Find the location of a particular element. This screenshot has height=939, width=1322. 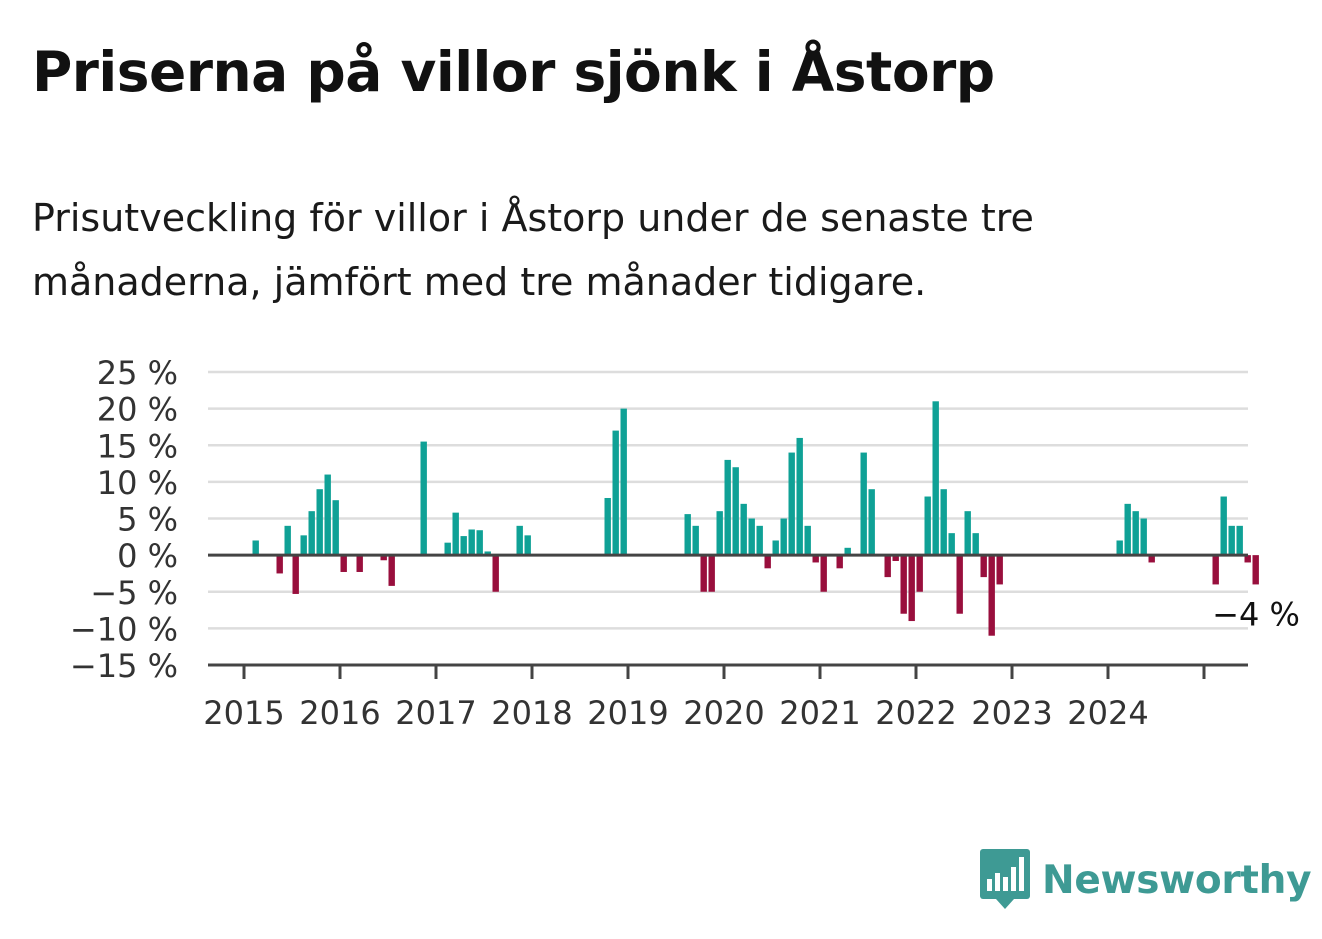

x-tick-label: 2019 is located at coordinates (627, 713).